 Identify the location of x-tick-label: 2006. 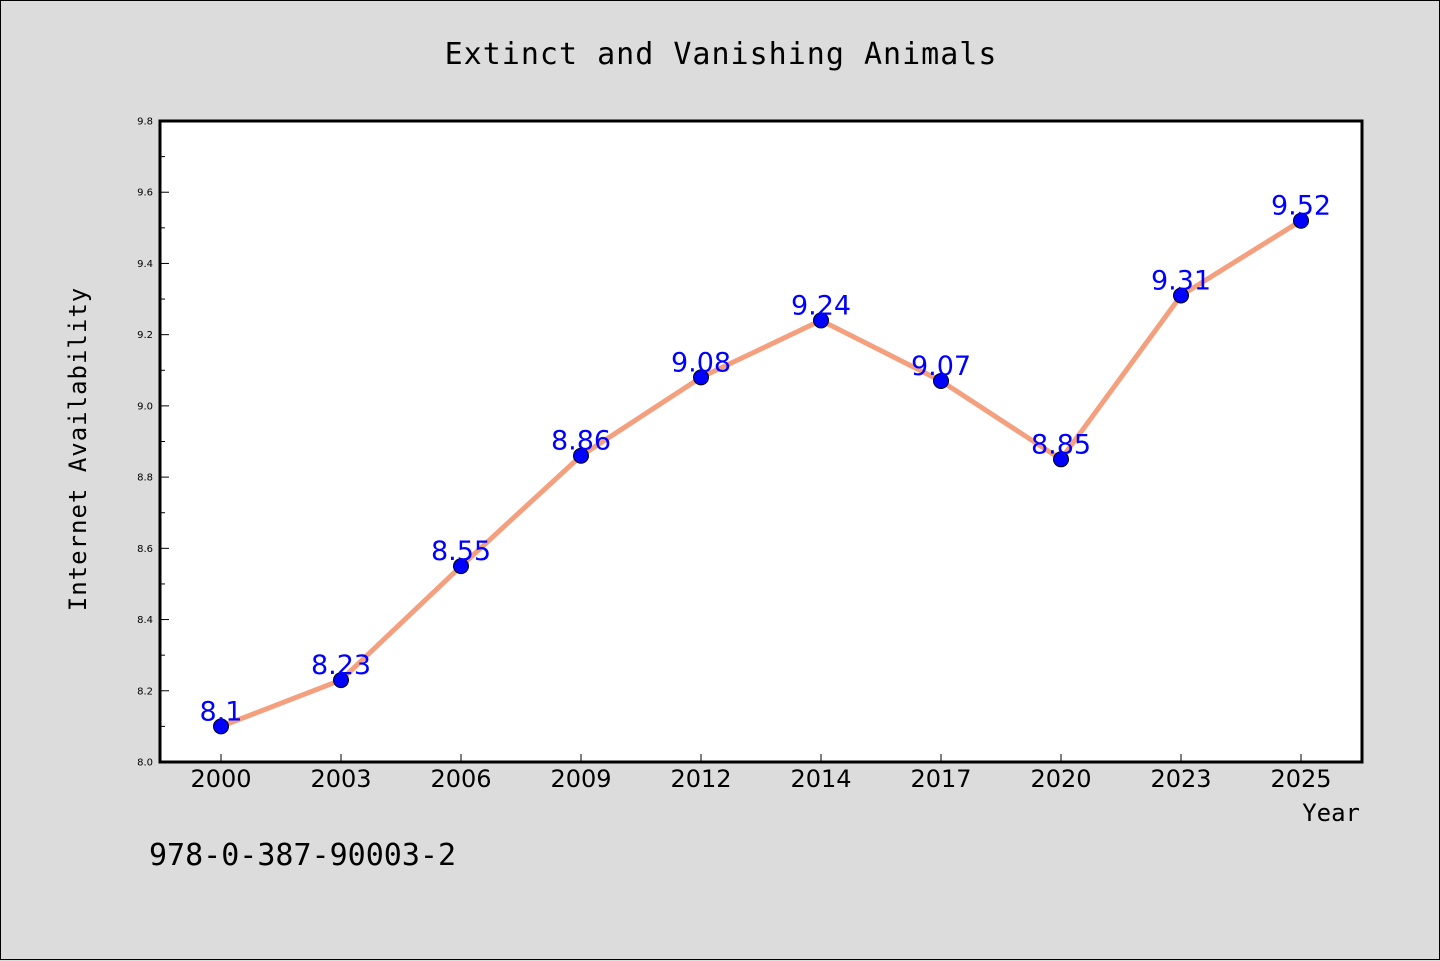
(460, 779).